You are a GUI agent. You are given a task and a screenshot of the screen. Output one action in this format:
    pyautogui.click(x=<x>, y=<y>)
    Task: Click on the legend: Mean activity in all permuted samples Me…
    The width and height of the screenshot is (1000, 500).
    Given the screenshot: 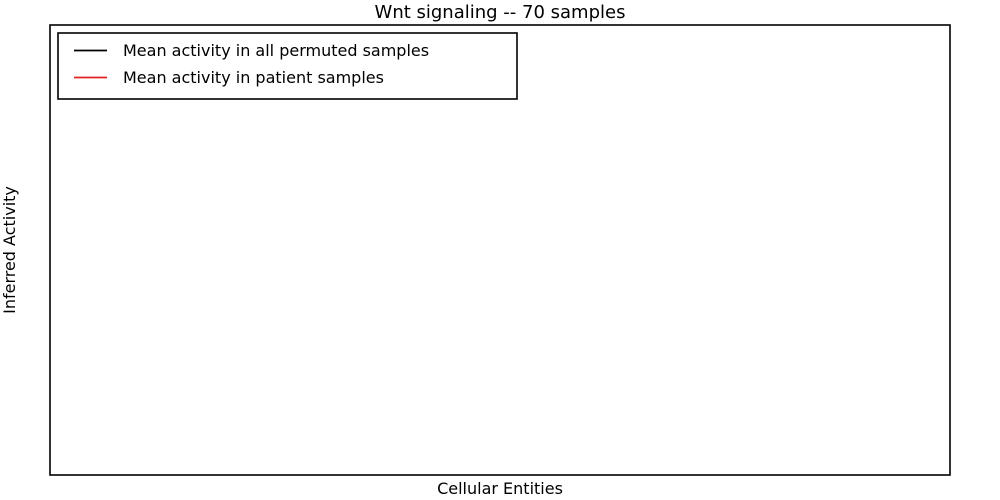 What is the action you would take?
    pyautogui.click(x=287, y=66)
    